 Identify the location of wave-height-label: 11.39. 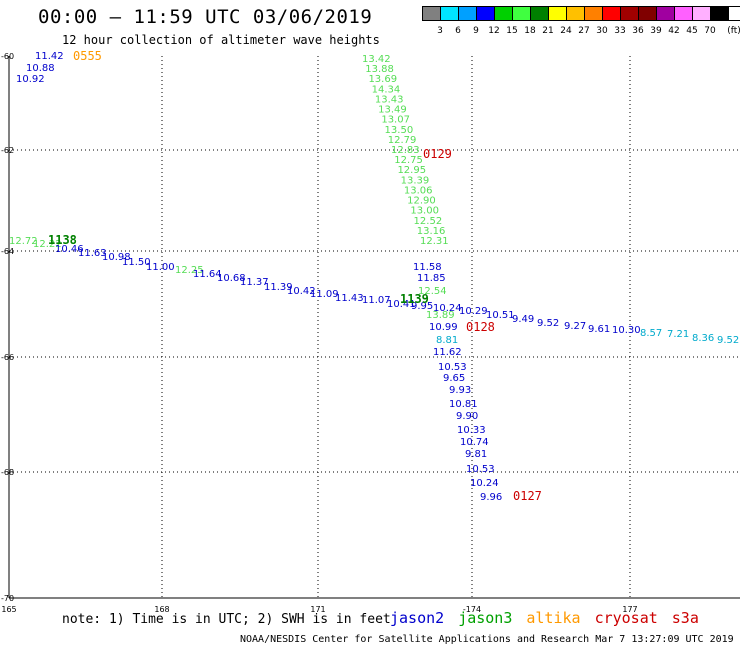
(278, 287).